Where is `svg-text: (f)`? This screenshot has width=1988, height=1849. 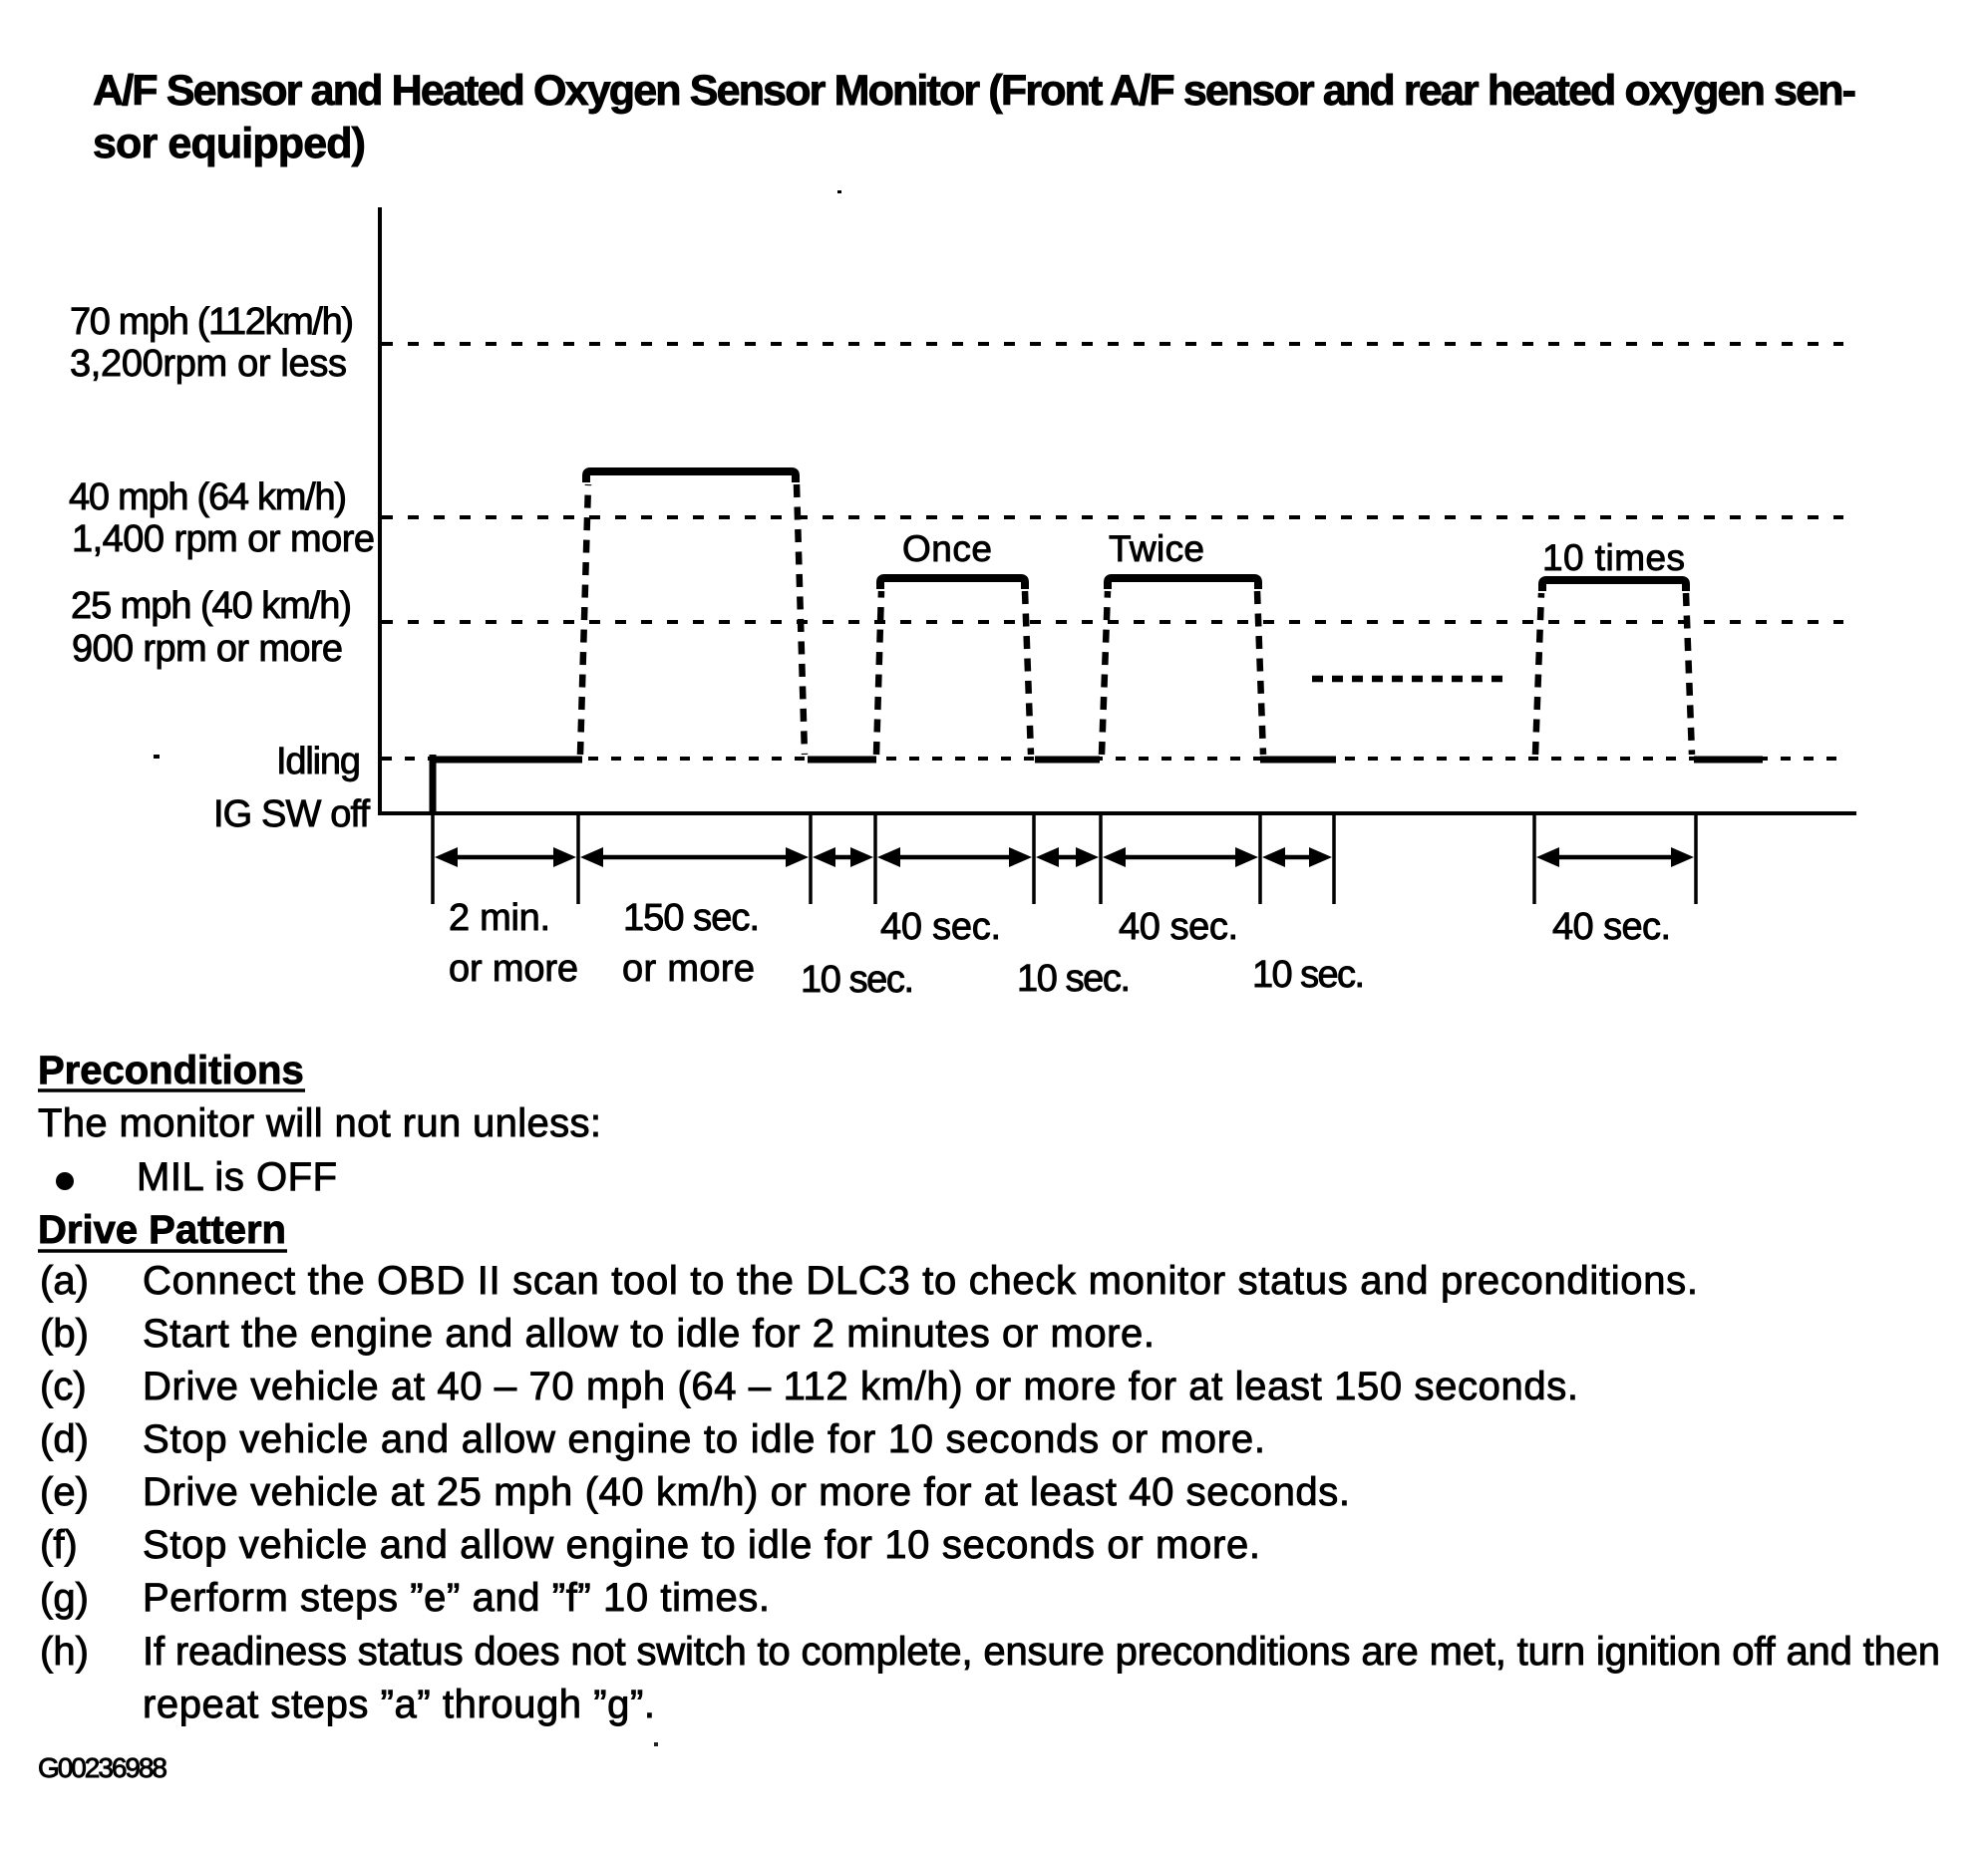 svg-text: (f) is located at coordinates (59, 1545).